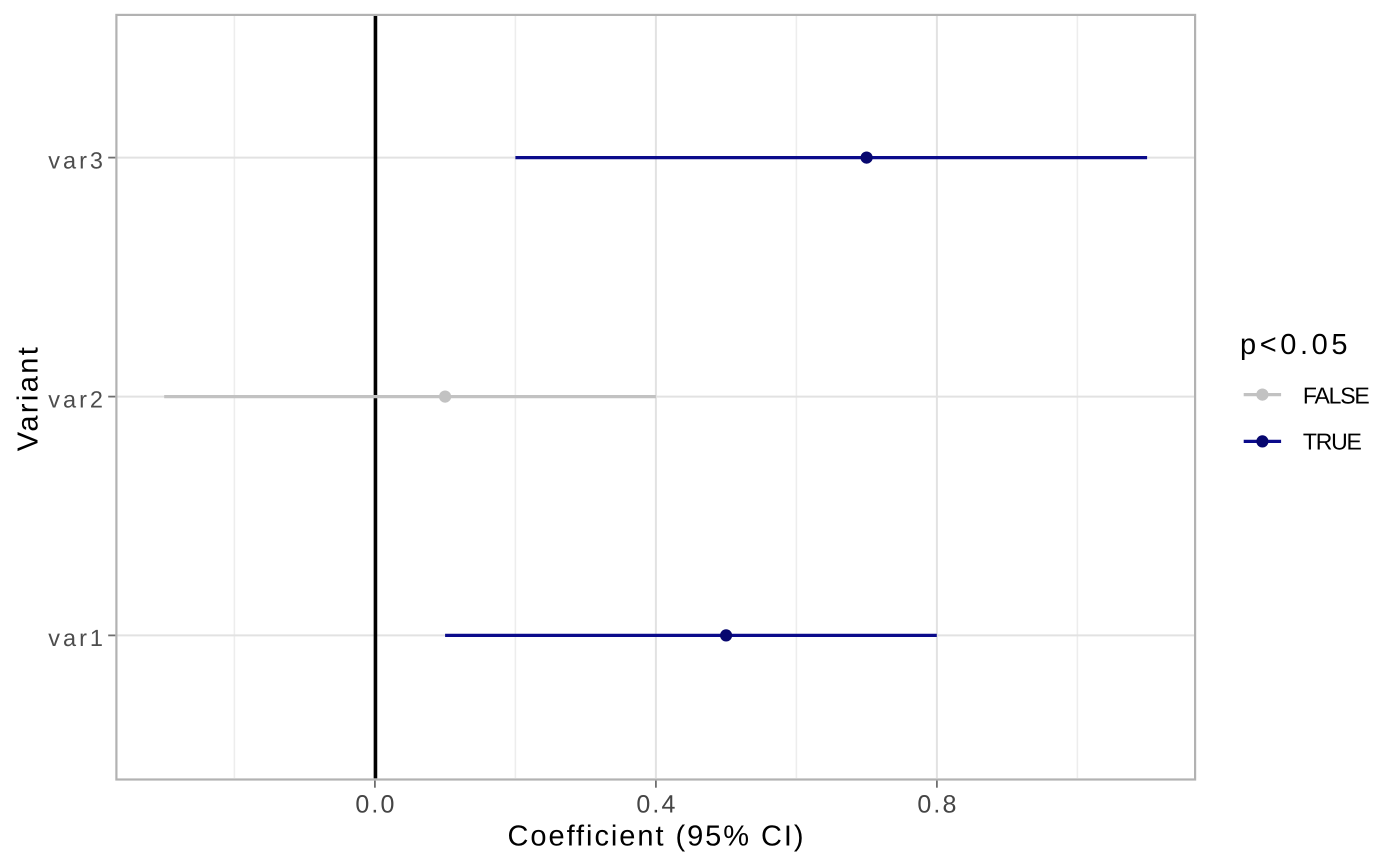 The width and height of the screenshot is (1400, 866). What do you see at coordinates (28, 398) in the screenshot?
I see `svg-text: Variant` at bounding box center [28, 398].